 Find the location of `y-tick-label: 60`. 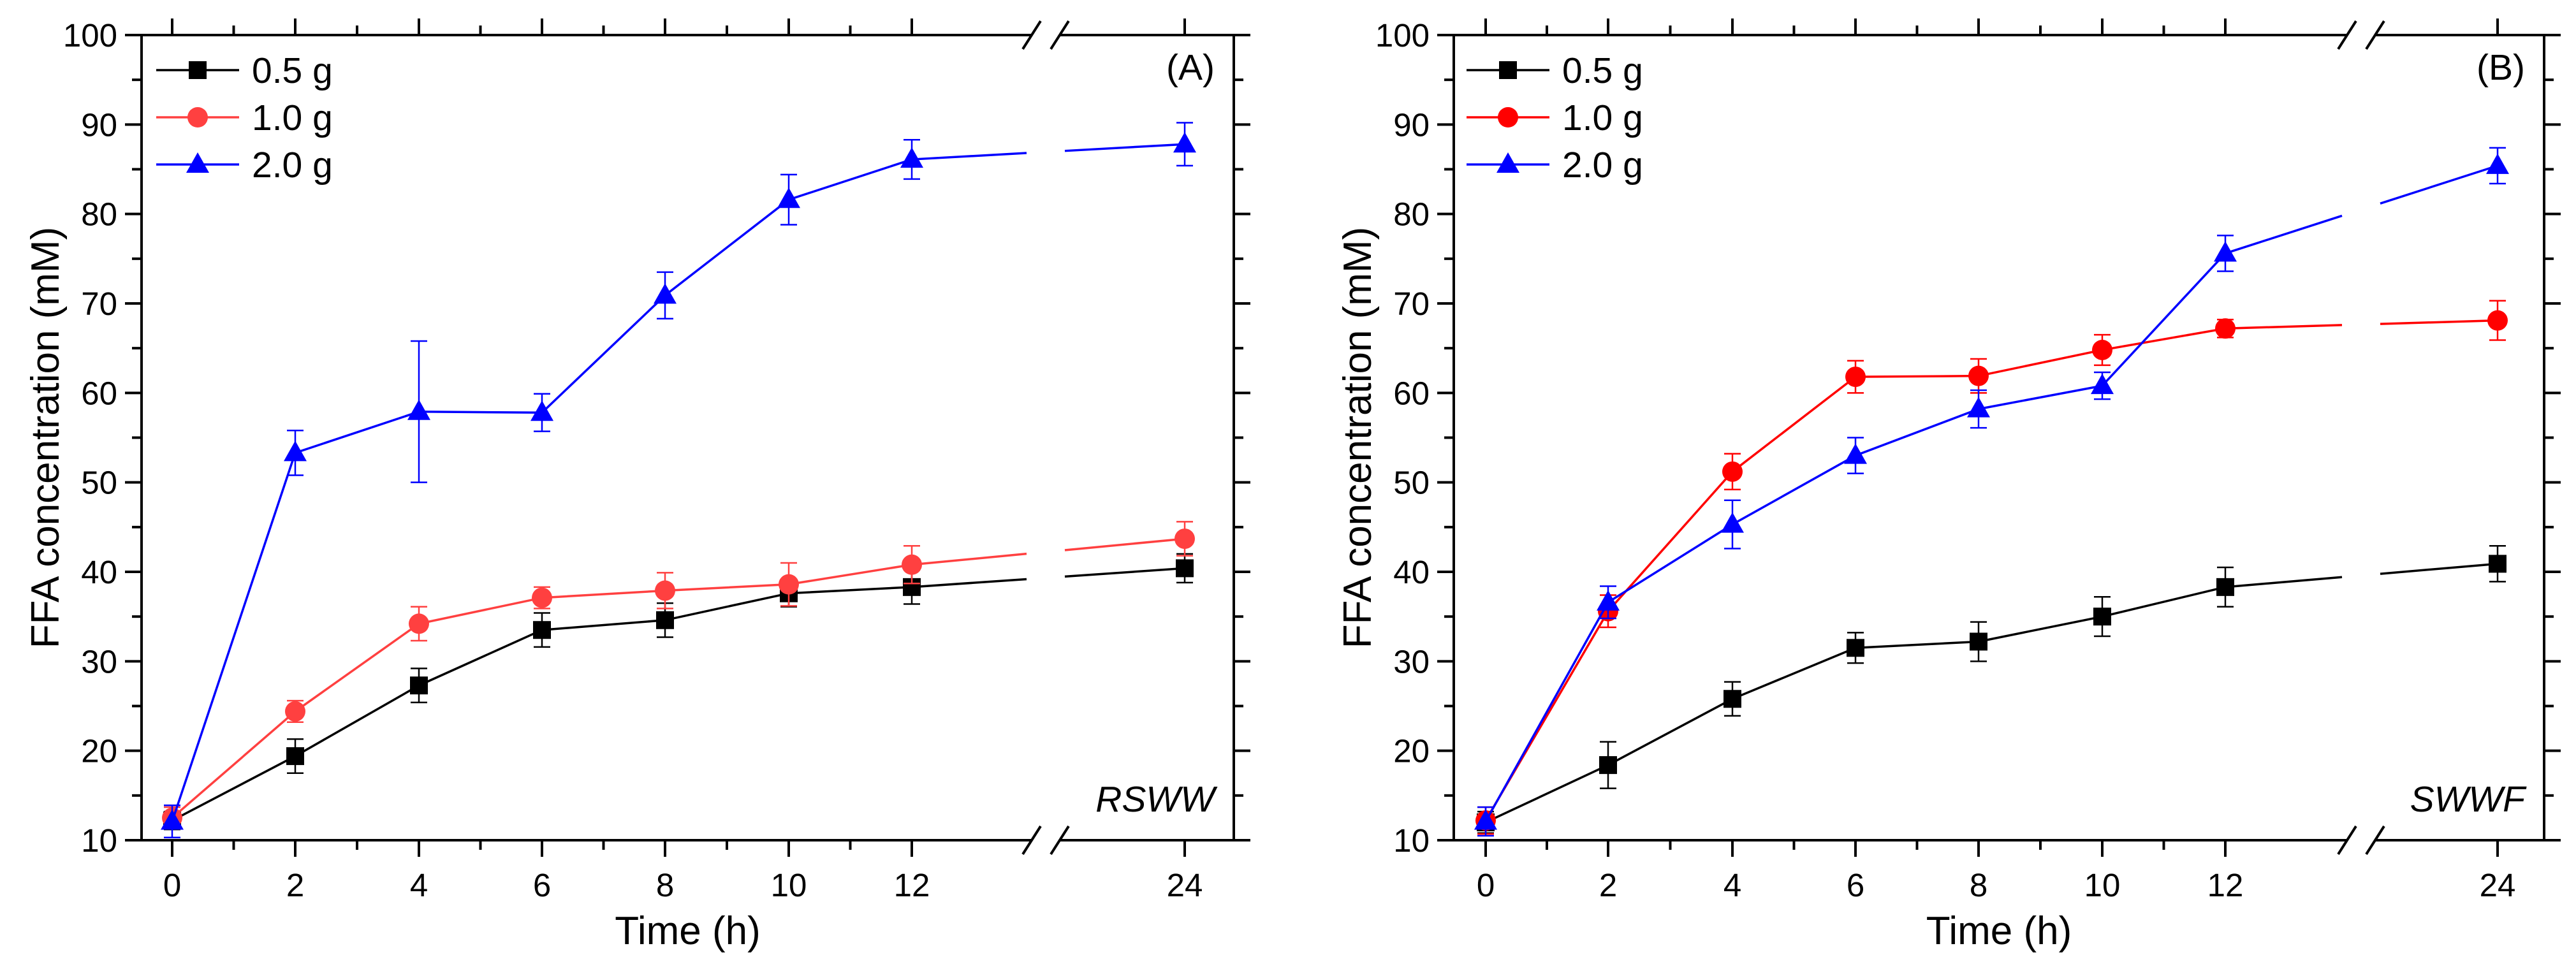

y-tick-label: 60 is located at coordinates (1411, 393).